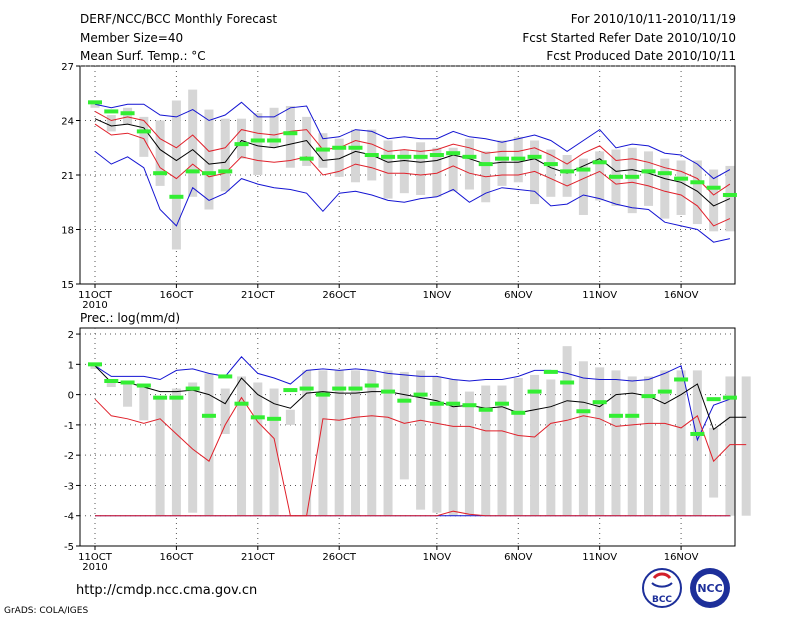  I want to click on y-tick-label: 24, so click(67, 122).